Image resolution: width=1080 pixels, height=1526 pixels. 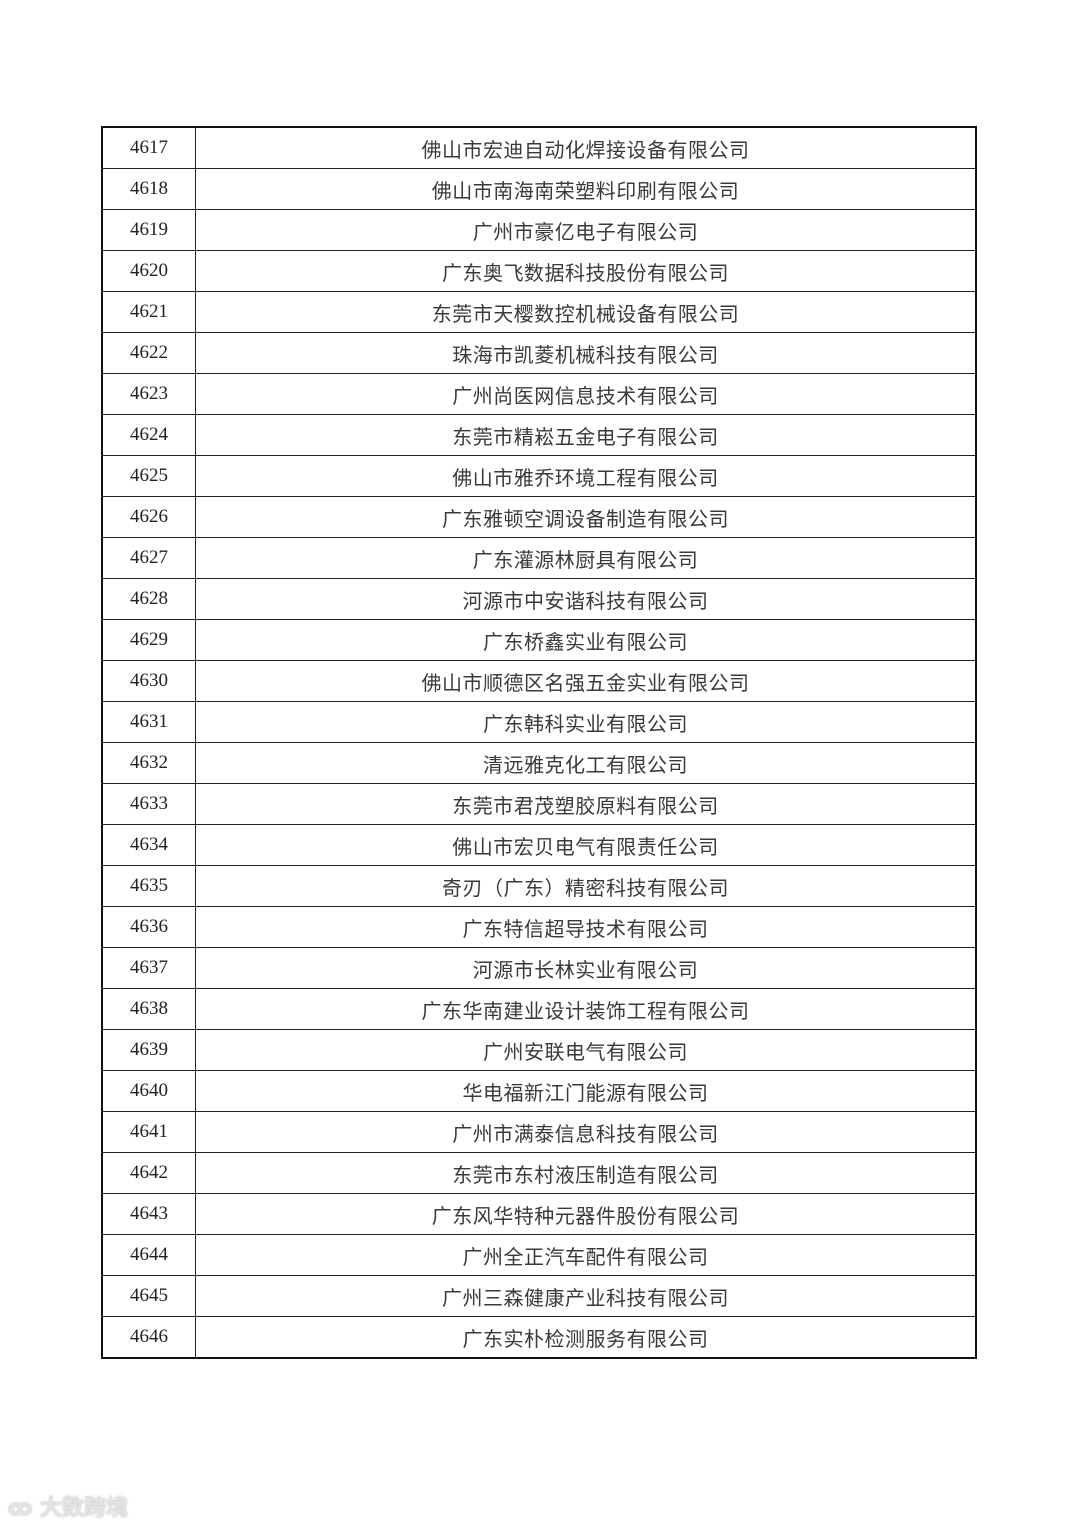 What do you see at coordinates (148, 1009) in the screenshot?
I see `row-number: 4638` at bounding box center [148, 1009].